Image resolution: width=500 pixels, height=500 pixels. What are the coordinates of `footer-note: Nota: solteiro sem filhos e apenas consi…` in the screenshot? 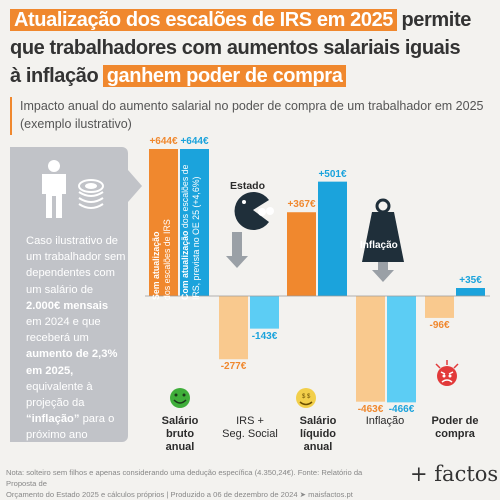 It's located at (196, 483).